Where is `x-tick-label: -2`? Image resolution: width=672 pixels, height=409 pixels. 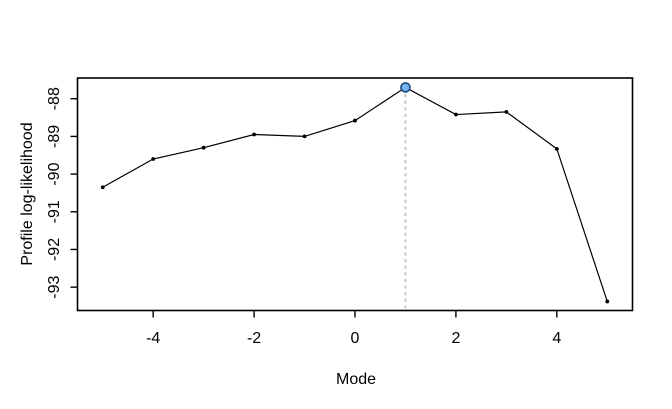
x-tick-label: -2 is located at coordinates (254, 338).